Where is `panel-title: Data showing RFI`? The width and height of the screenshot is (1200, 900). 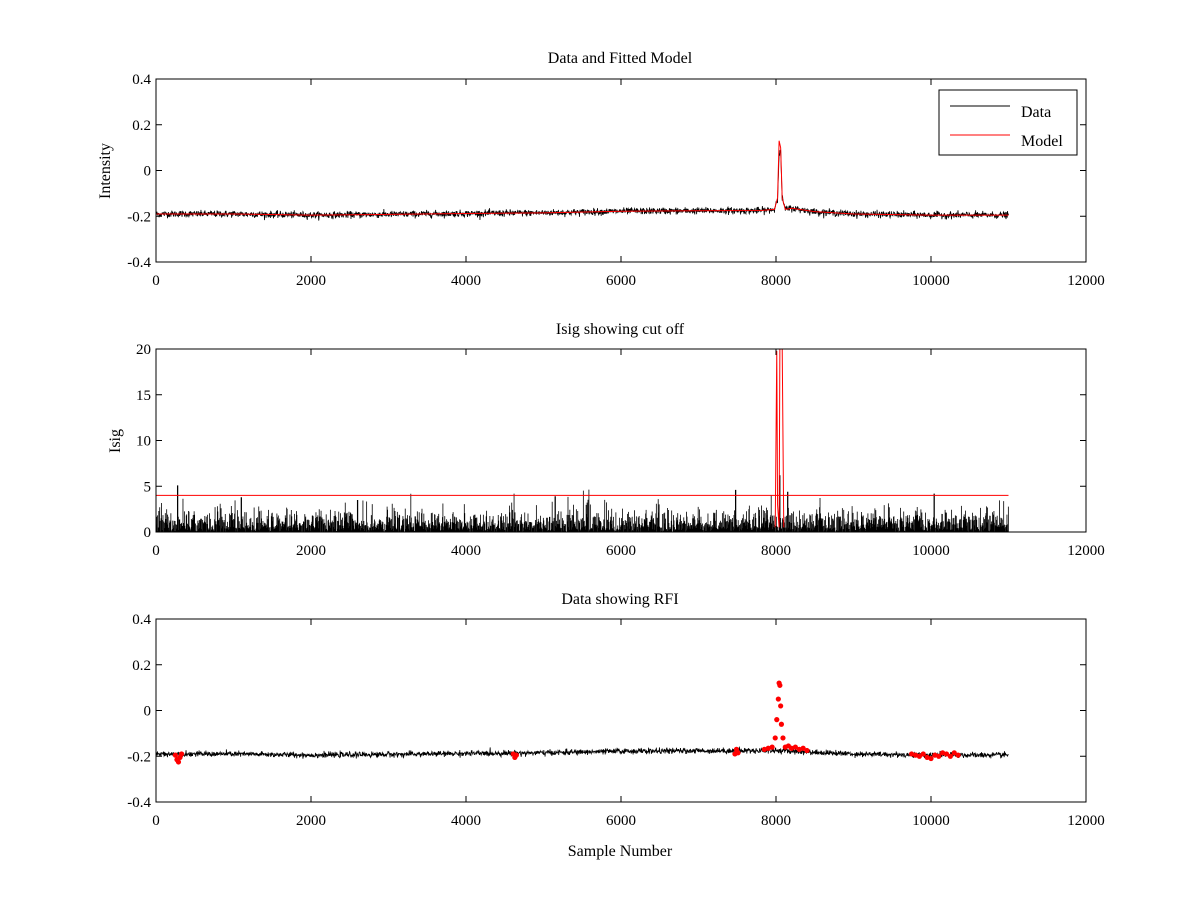 panel-title: Data showing RFI is located at coordinates (619, 599).